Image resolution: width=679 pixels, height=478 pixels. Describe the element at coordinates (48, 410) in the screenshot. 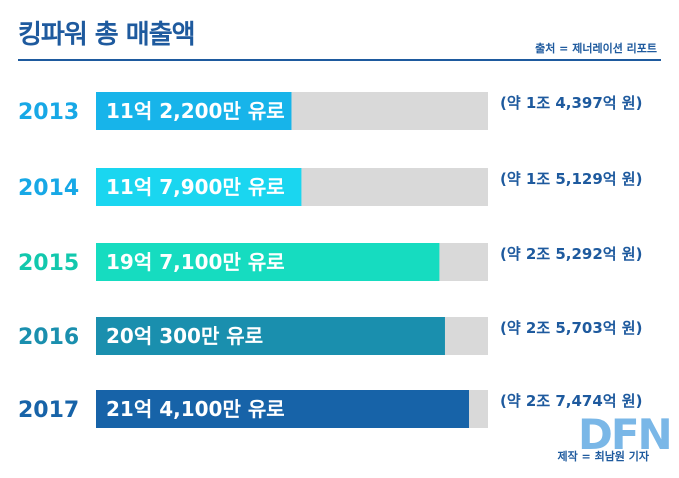

I see `year-label-2017: 2017` at that location.